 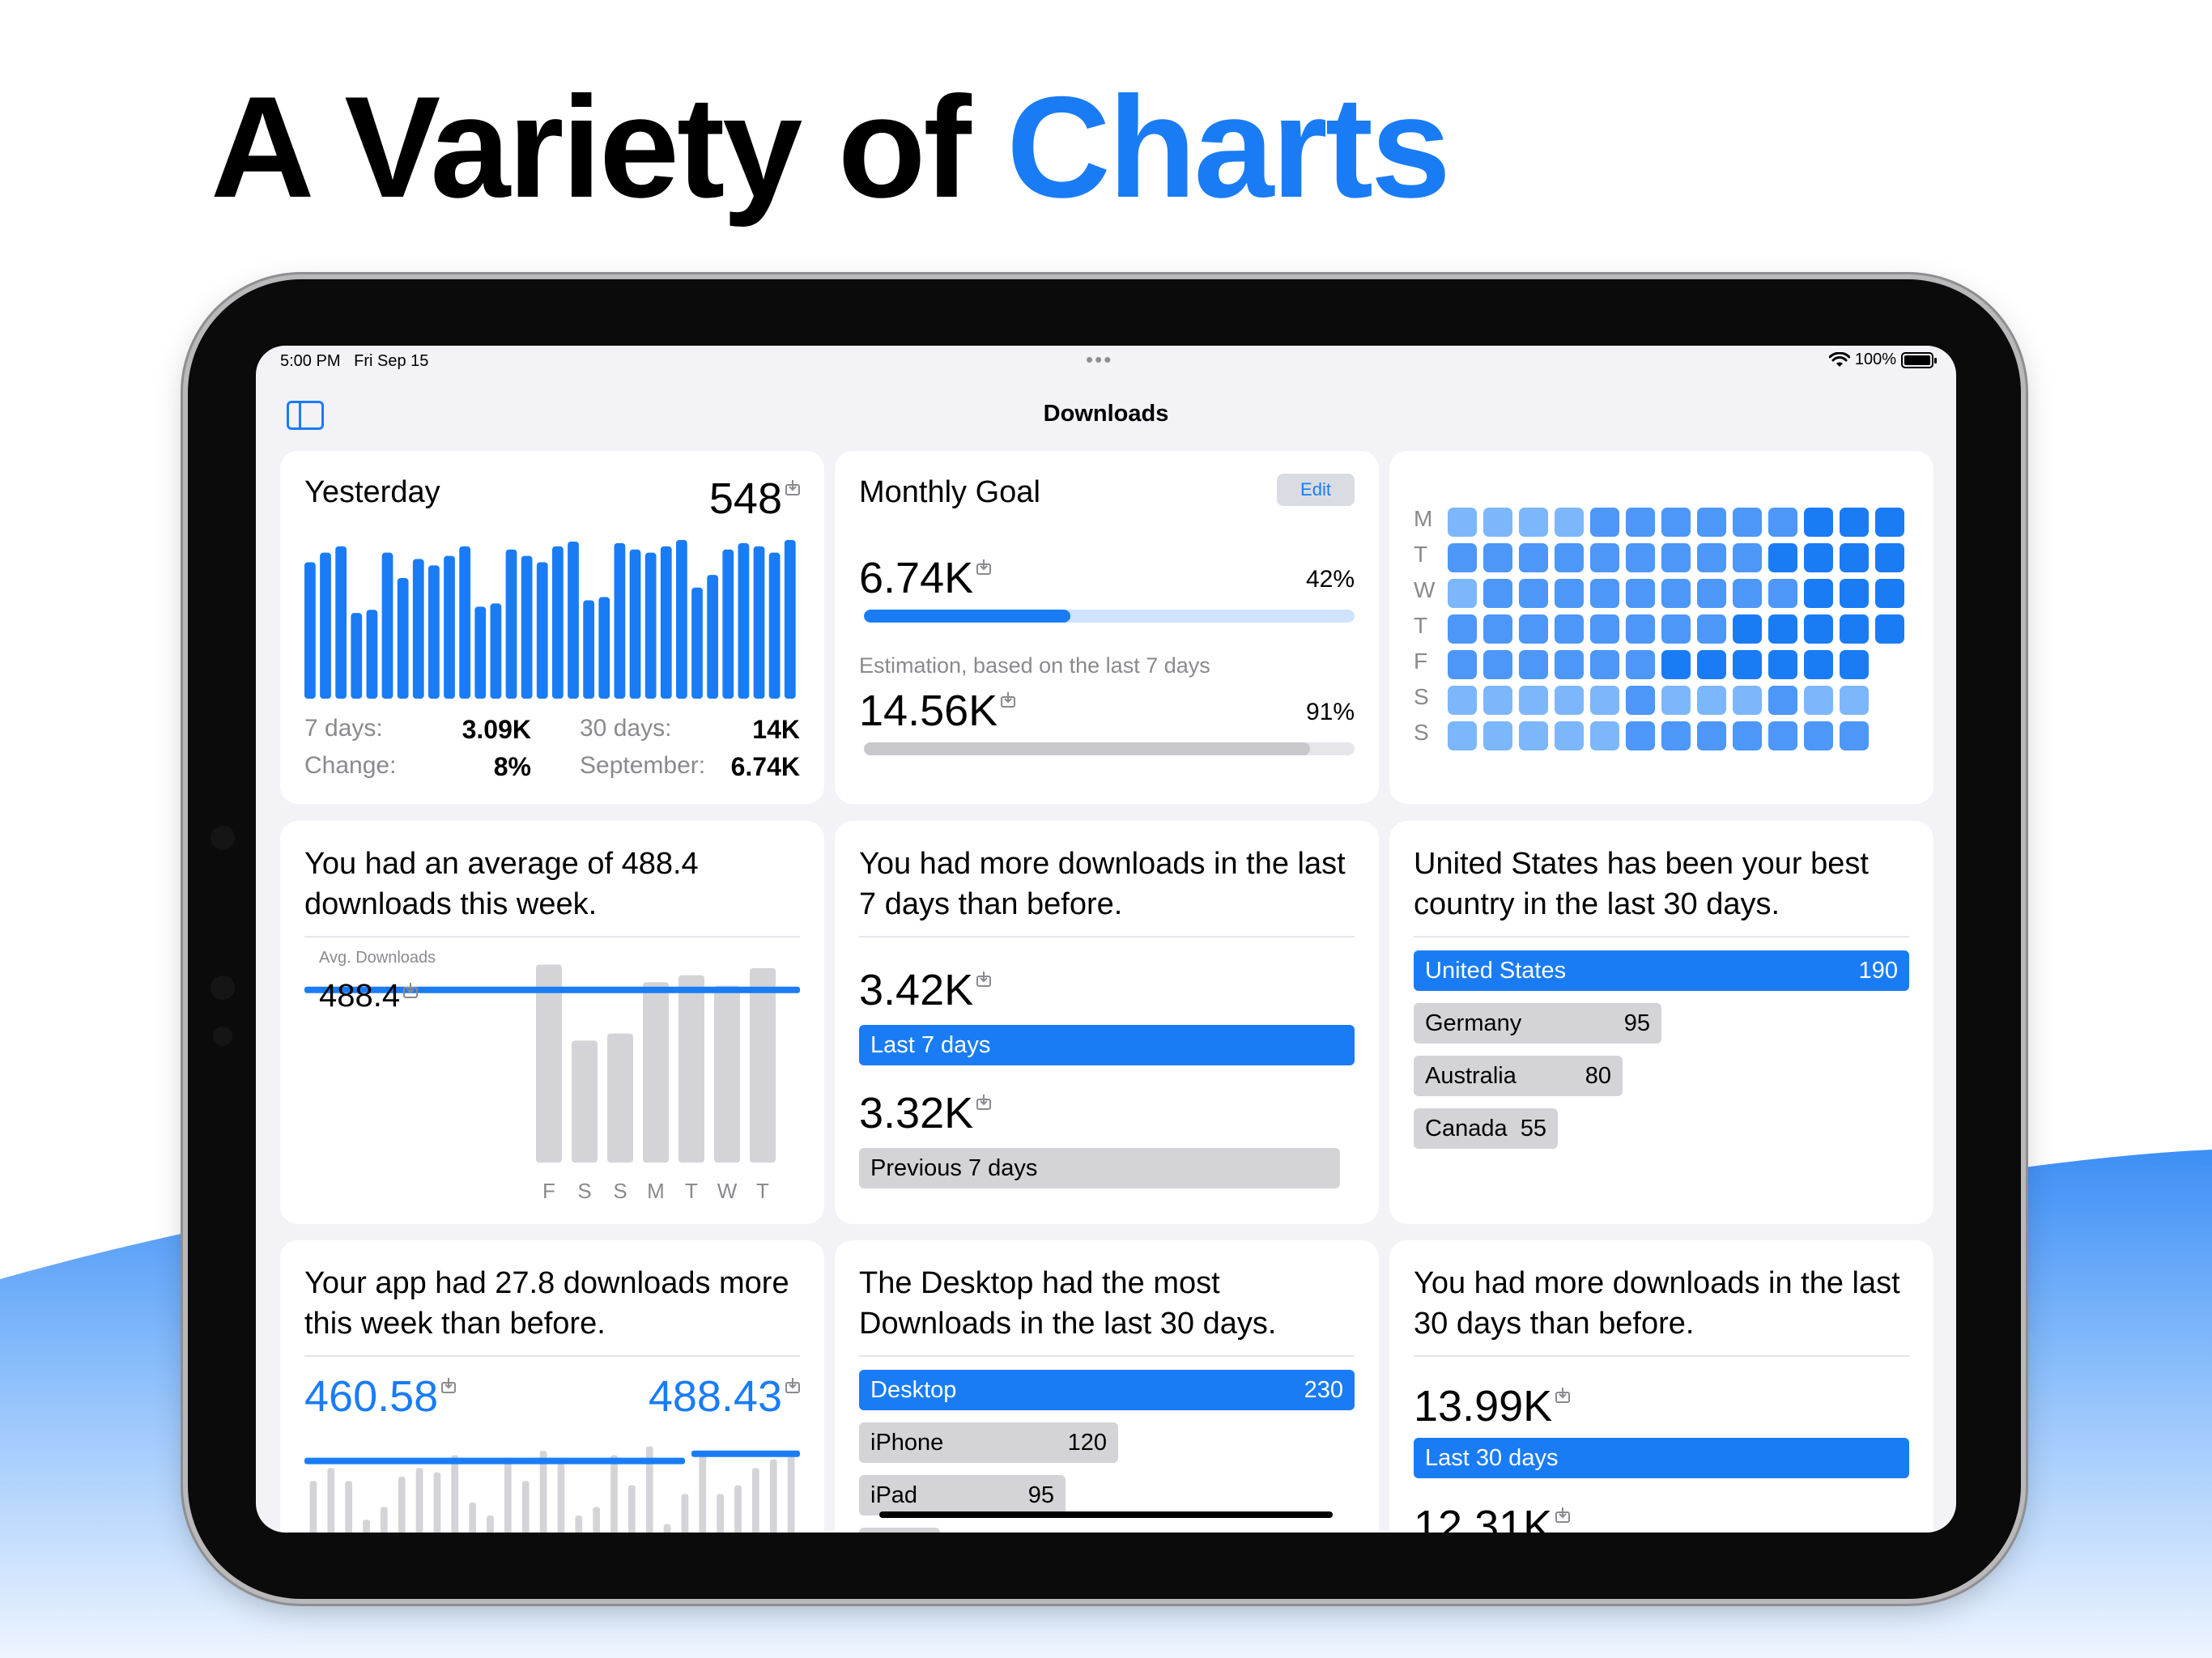 I want to click on average-value: 488.4, so click(x=369, y=996).